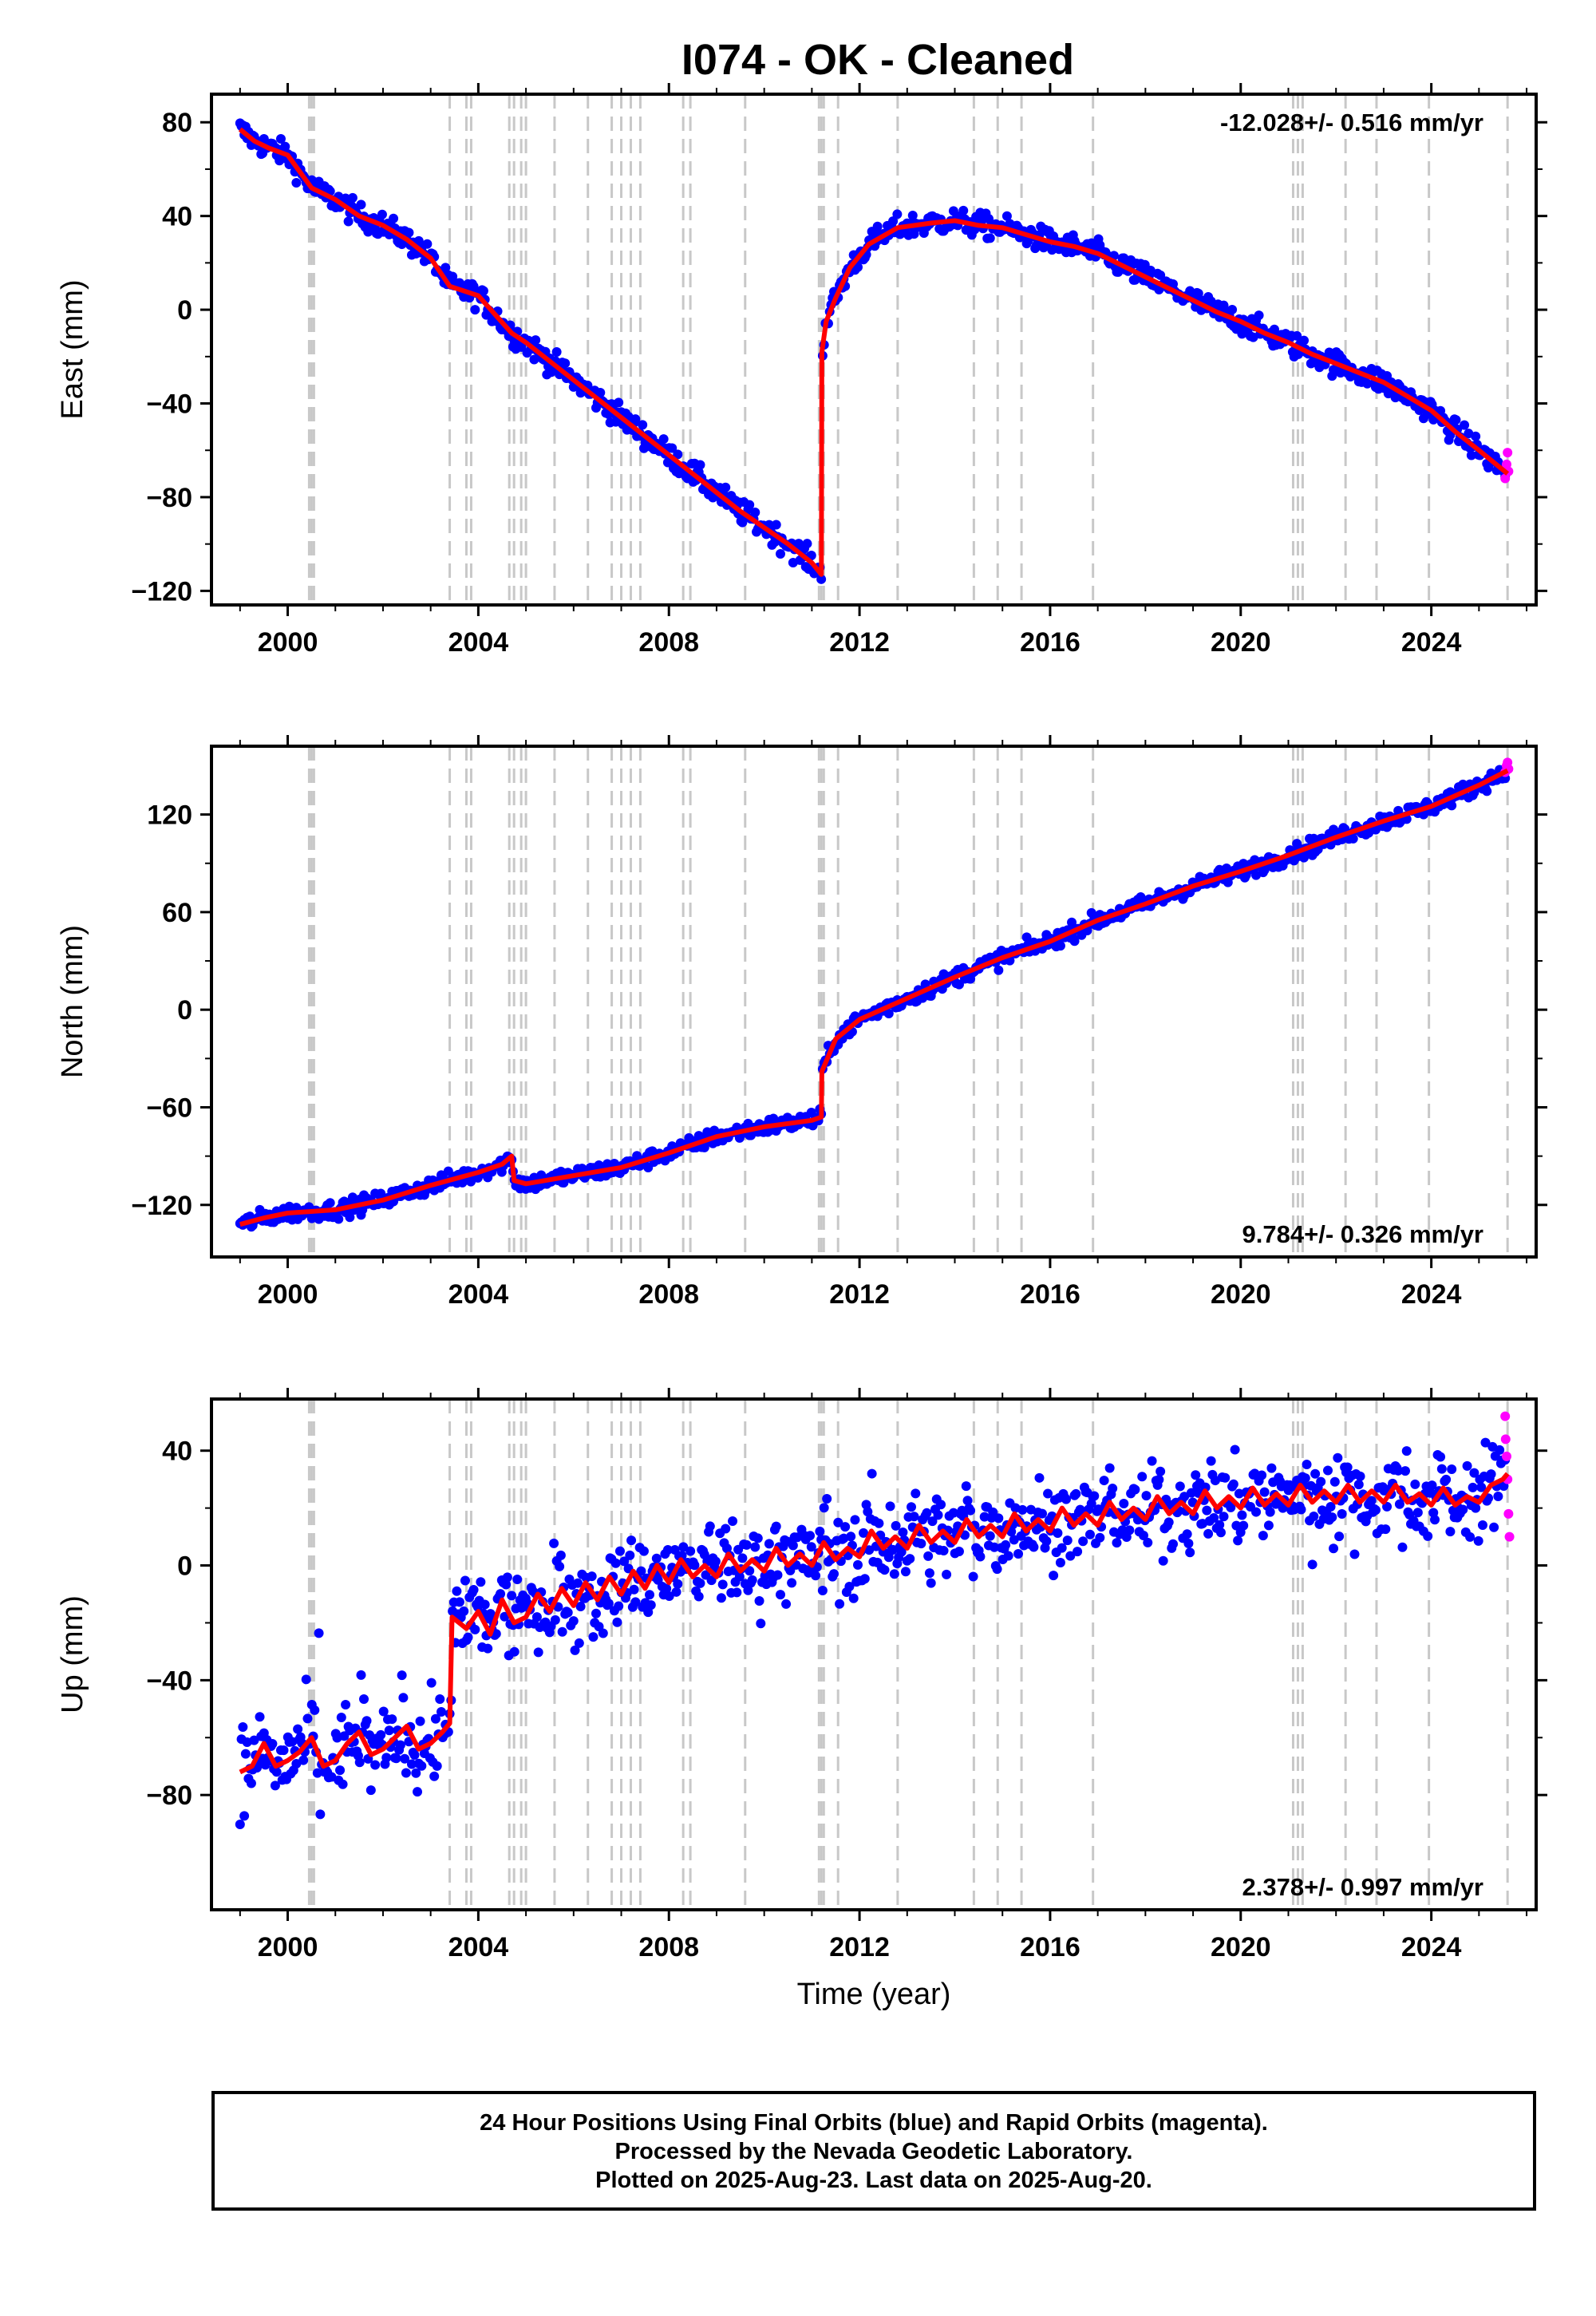 The width and height of the screenshot is (1596, 2316). What do you see at coordinates (874, 1994) in the screenshot?
I see `x-axis-label: Time (year)` at bounding box center [874, 1994].